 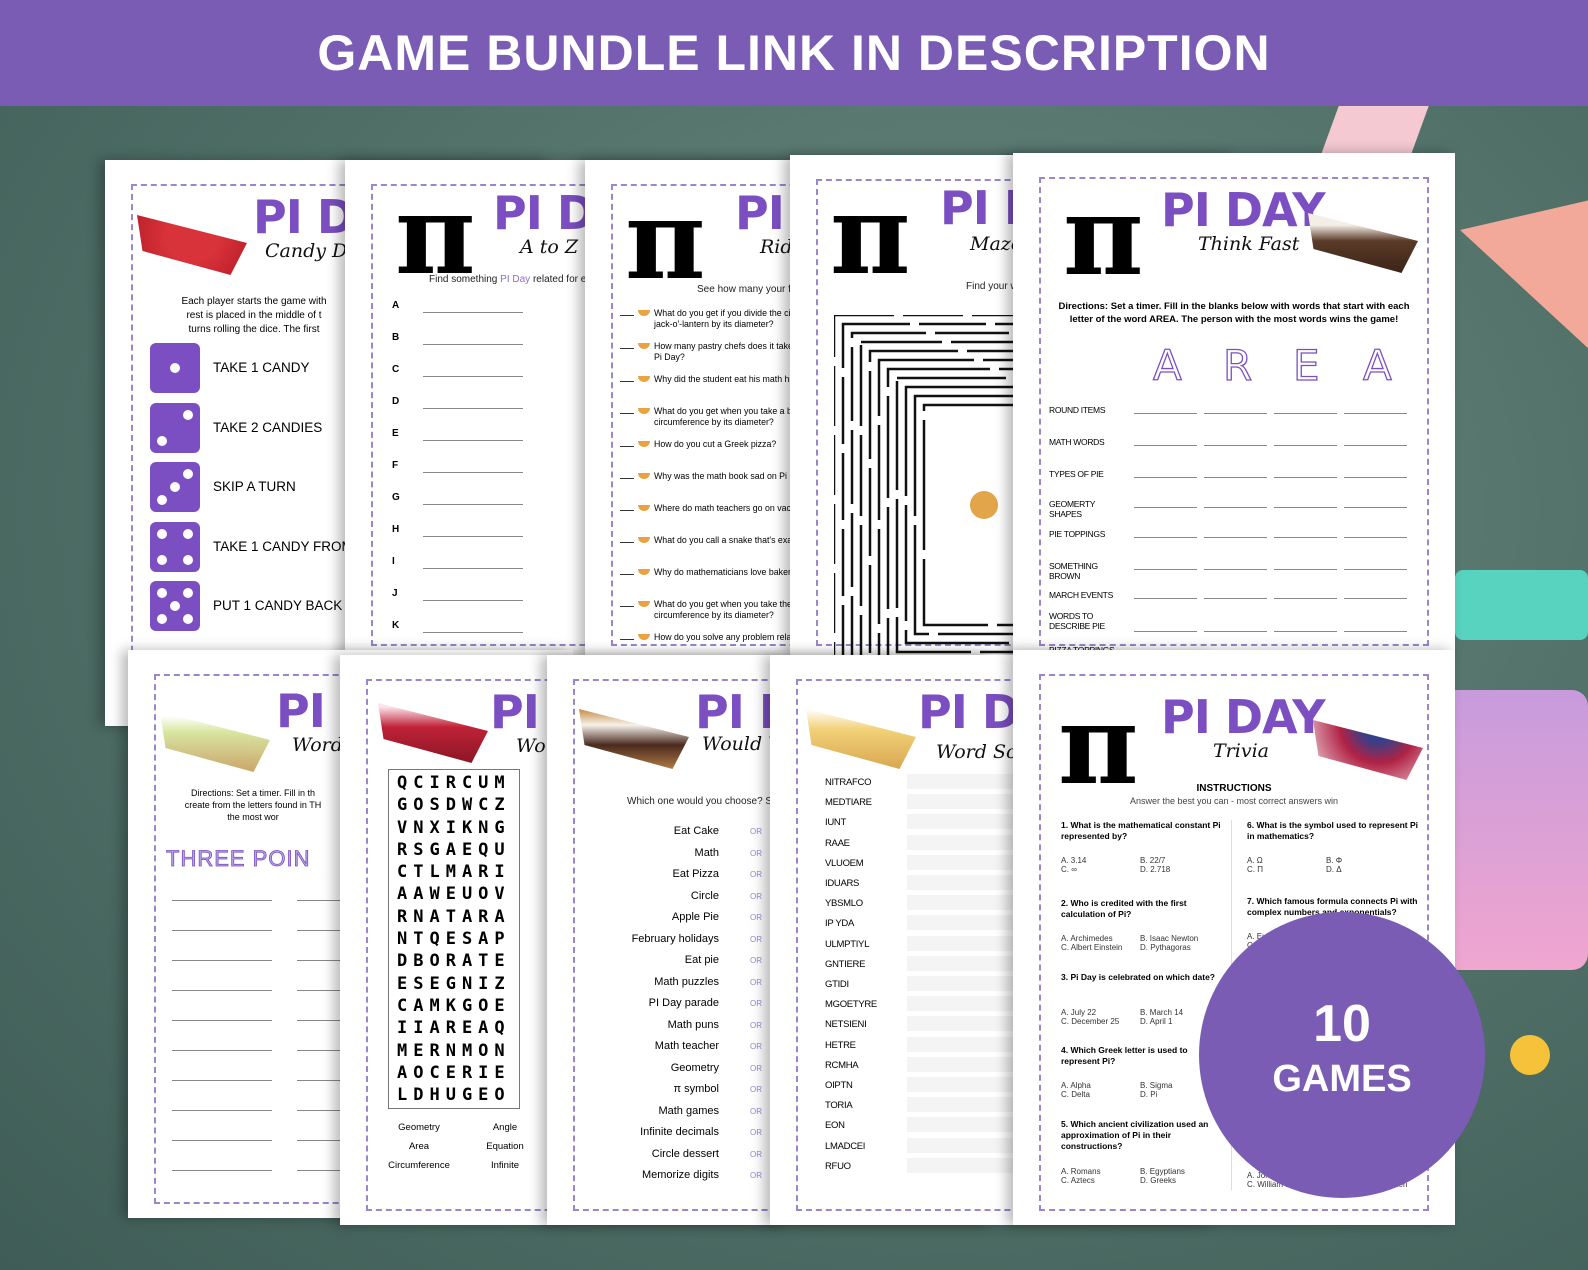 I want to click on page-subtitle: Word Scra, so click(x=987, y=752).